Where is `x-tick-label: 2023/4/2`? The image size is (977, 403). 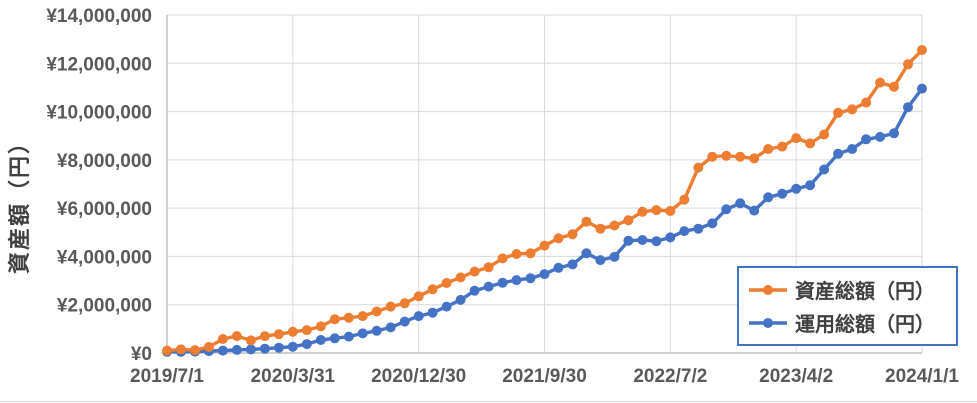
x-tick-label: 2023/4/2 is located at coordinates (796, 376).